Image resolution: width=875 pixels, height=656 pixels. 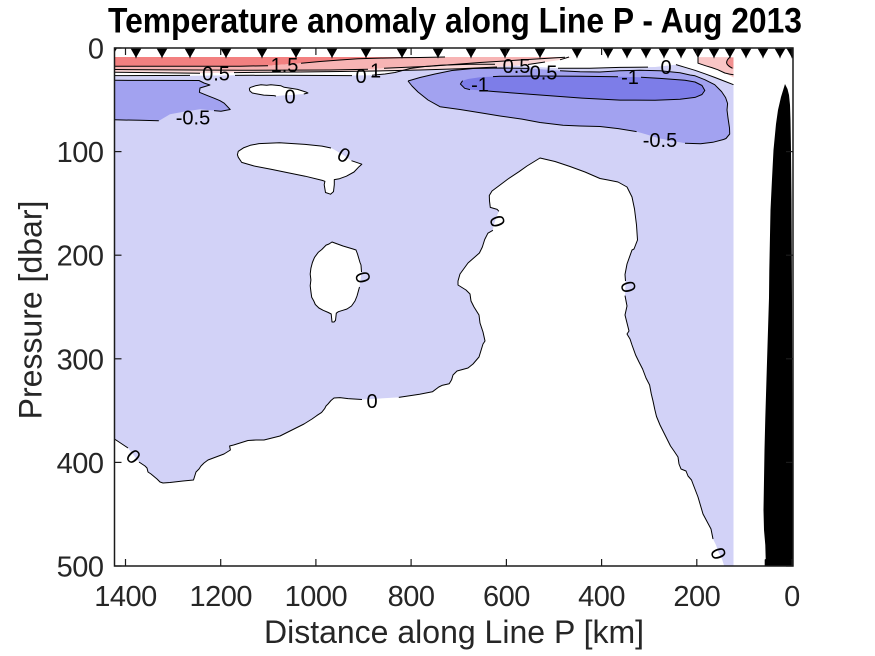 I want to click on svg-text: 800, so click(x=411, y=597).